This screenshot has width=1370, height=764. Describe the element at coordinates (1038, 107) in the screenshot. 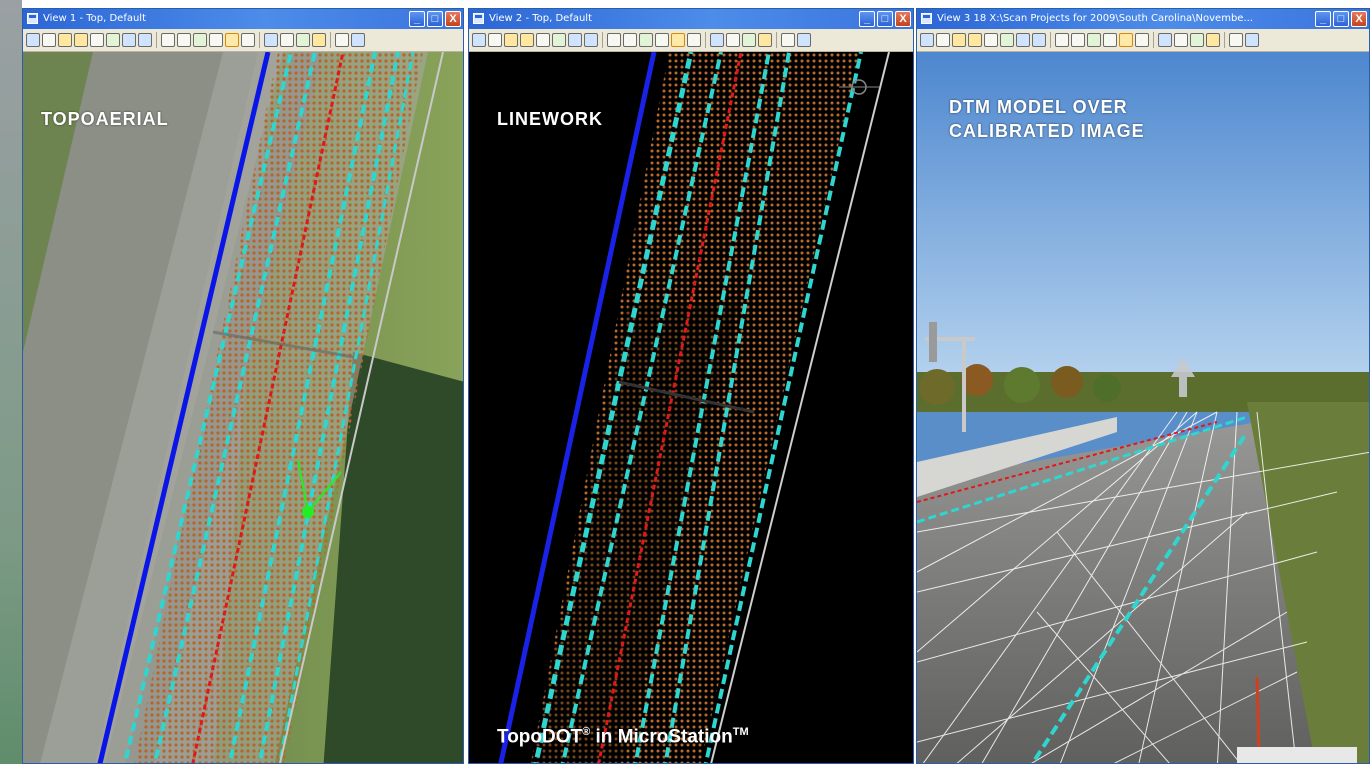

I see `view-label-line-1: DTM MODEL OVER` at that location.